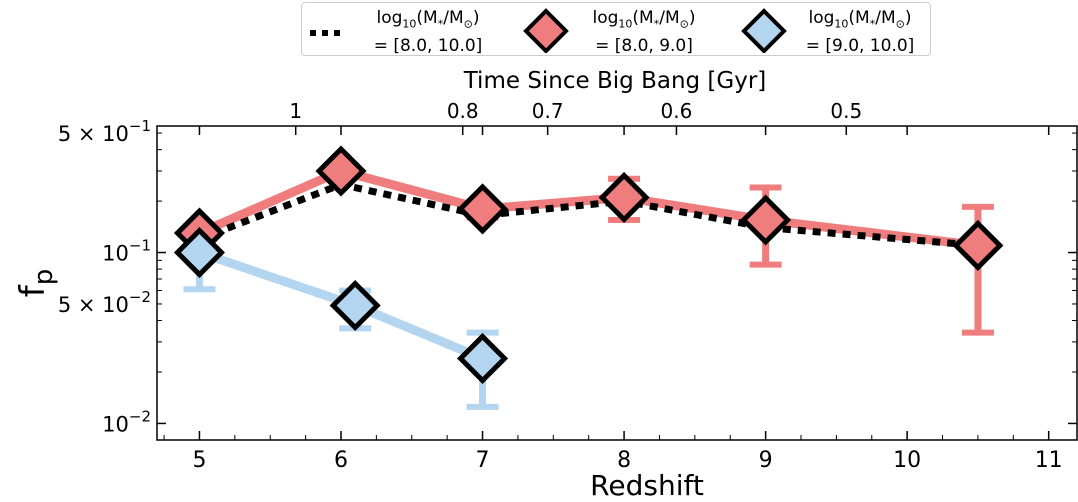  Describe the element at coordinates (295, 111) in the screenshot. I see `top-tick-label: 1` at that location.